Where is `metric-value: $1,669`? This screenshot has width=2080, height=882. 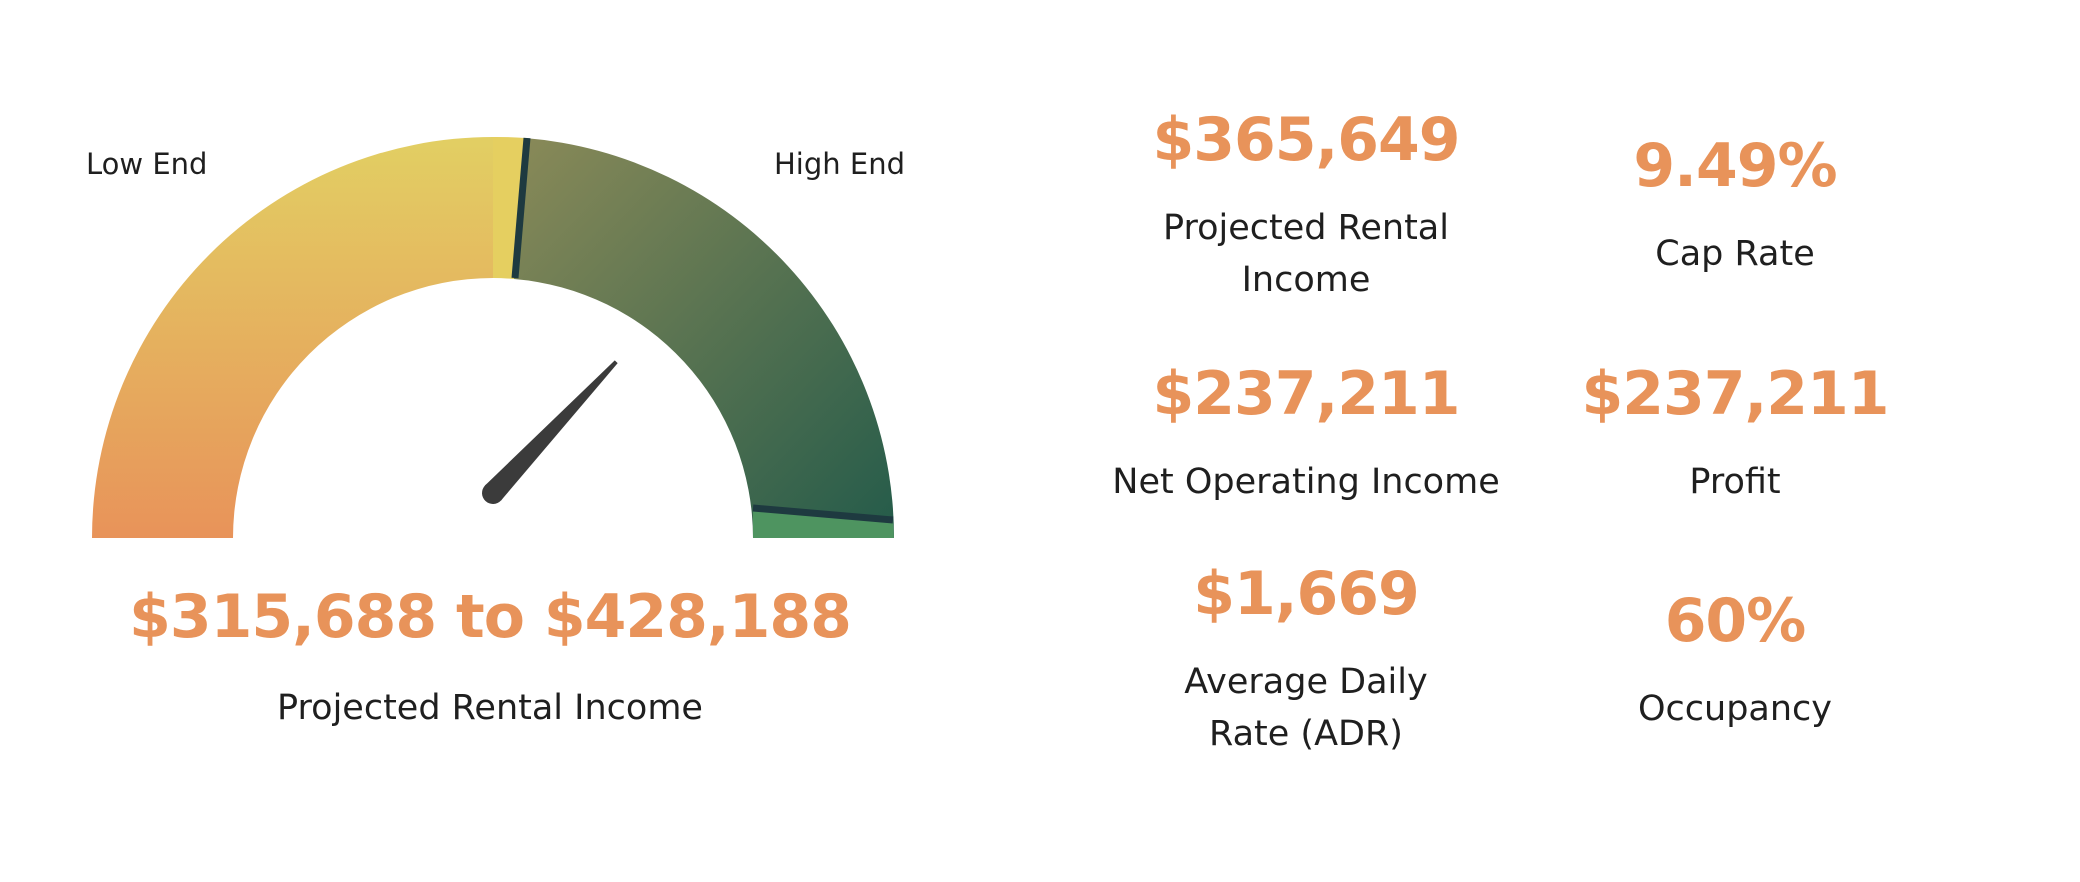 metric-value: $1,669 is located at coordinates (1306, 594).